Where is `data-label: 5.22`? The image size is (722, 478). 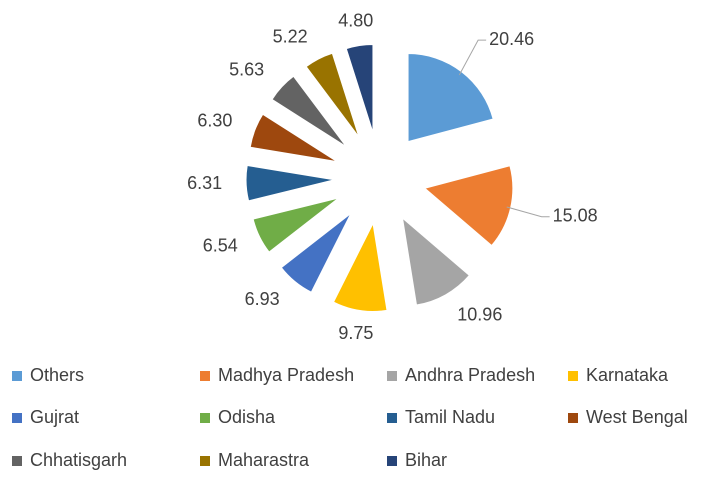 data-label: 5.22 is located at coordinates (290, 36).